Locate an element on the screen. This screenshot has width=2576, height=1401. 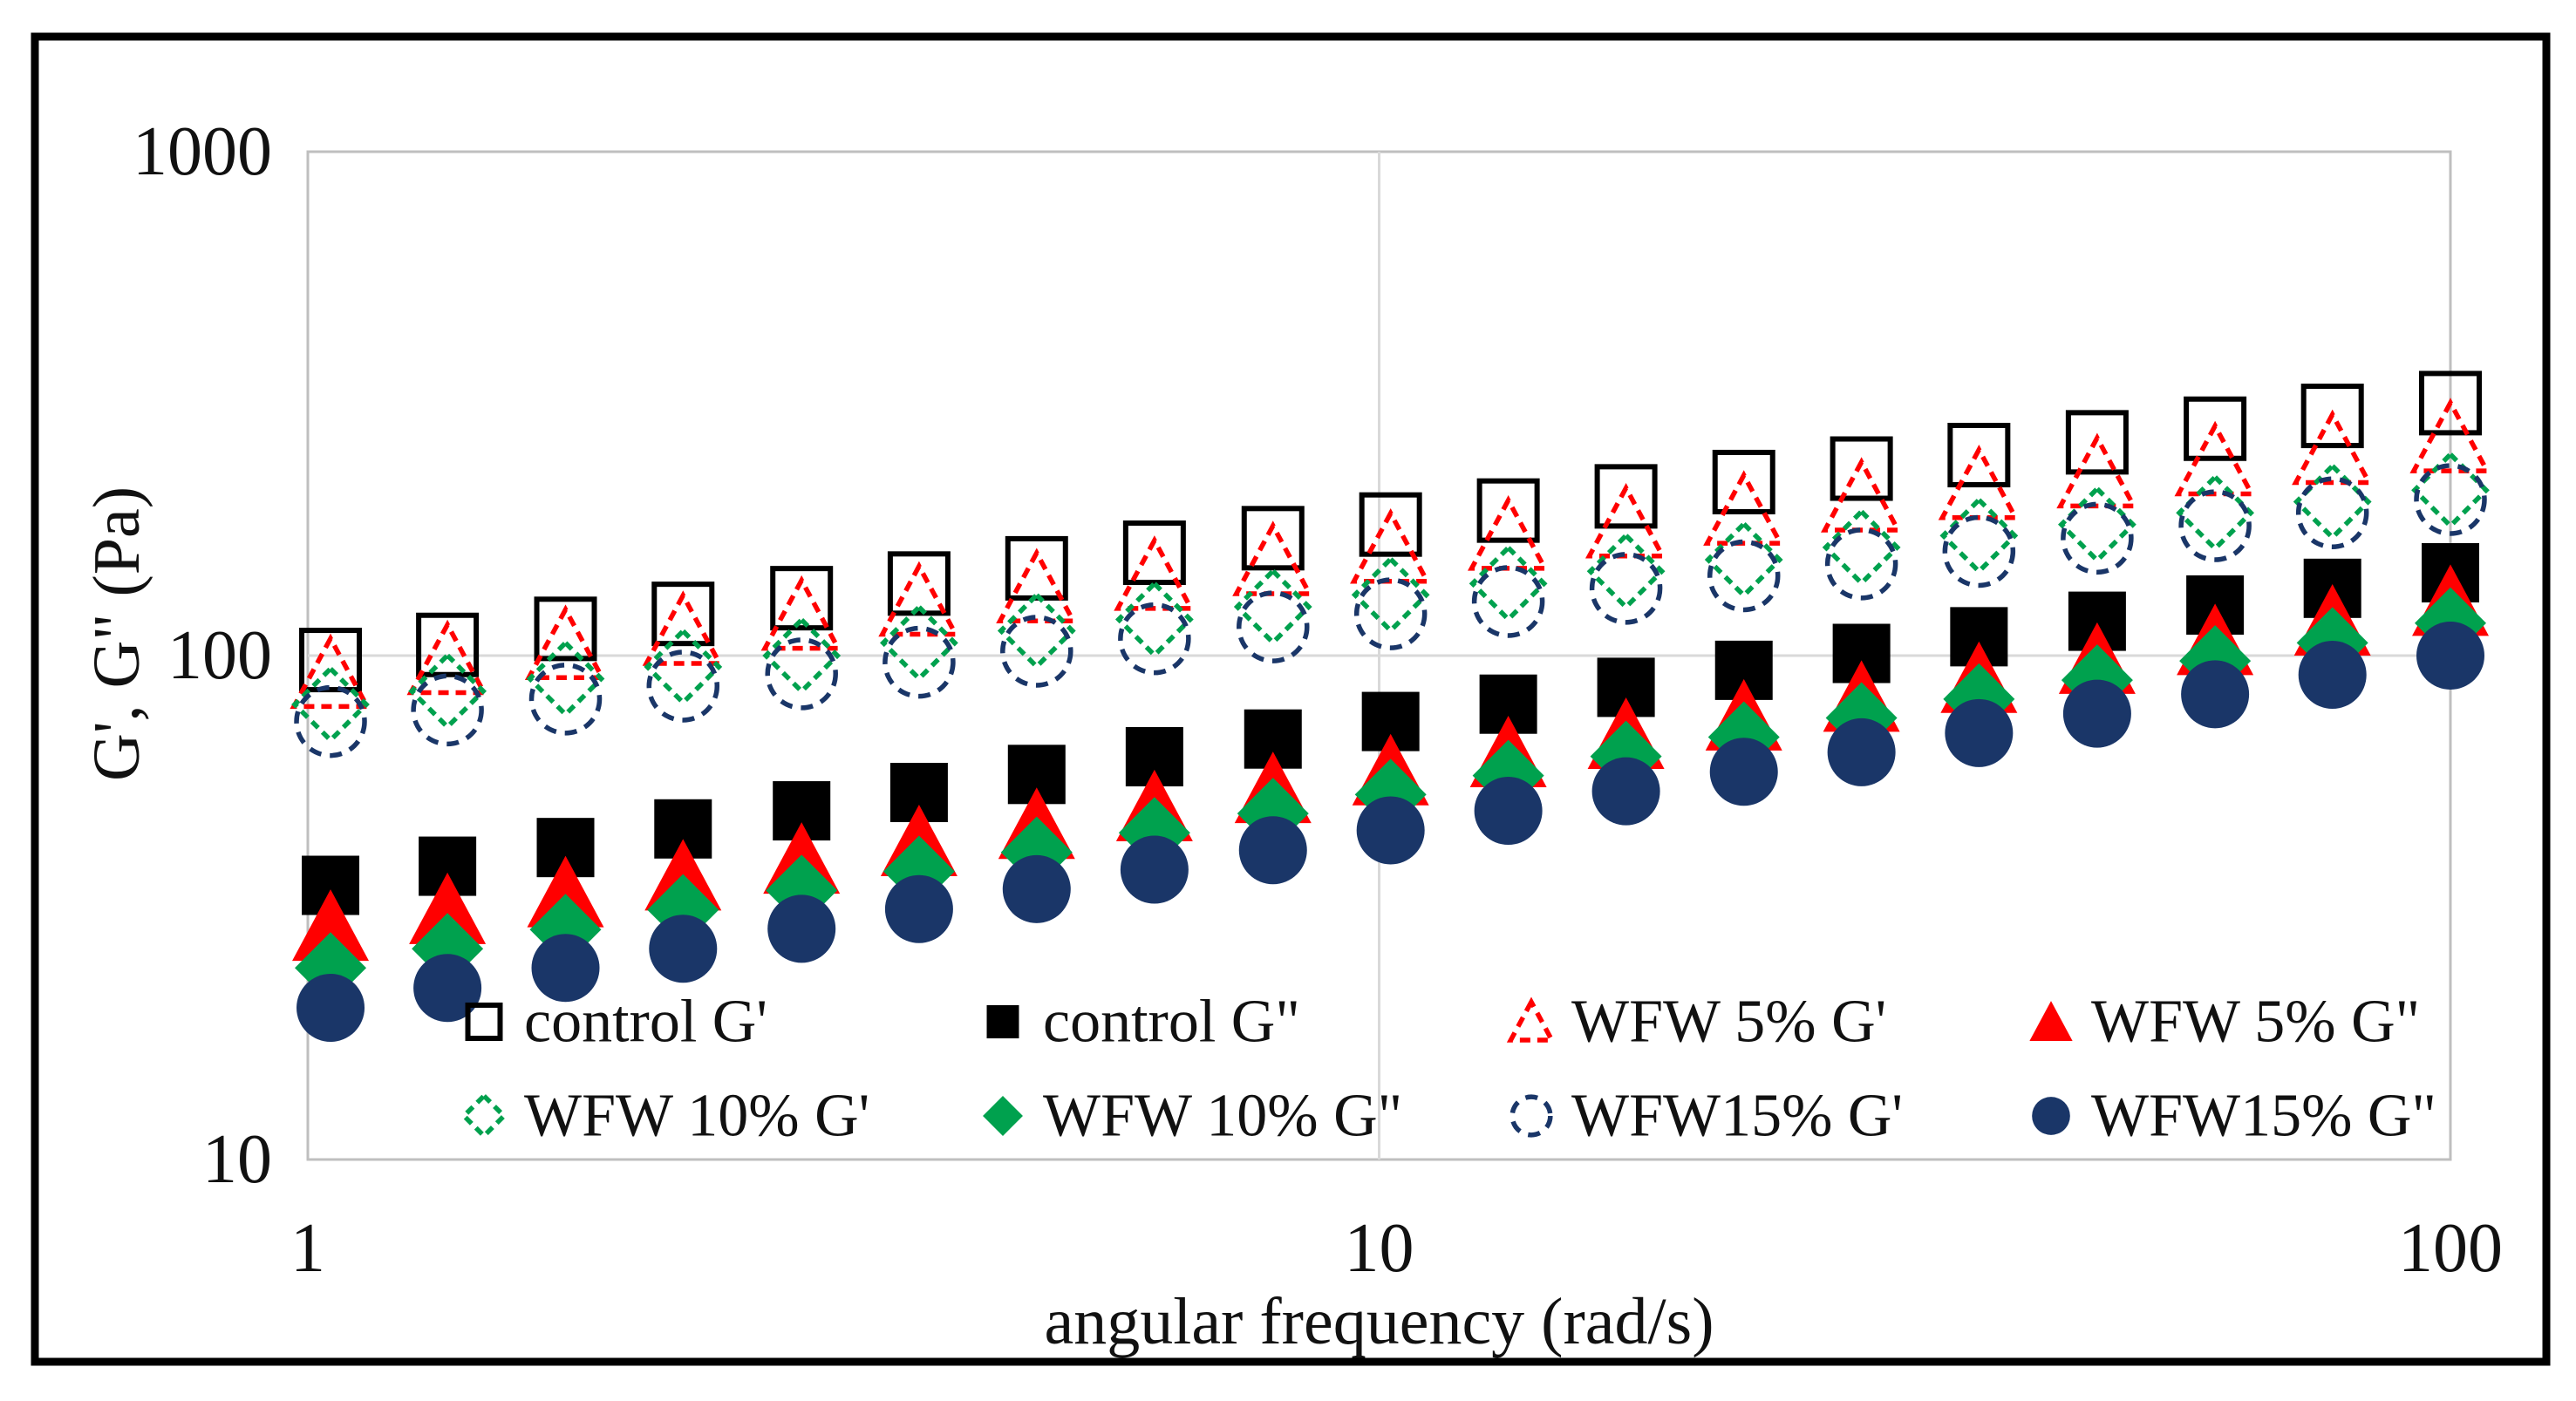
legend-diamond-filled-icon is located at coordinates (1003, 1116).